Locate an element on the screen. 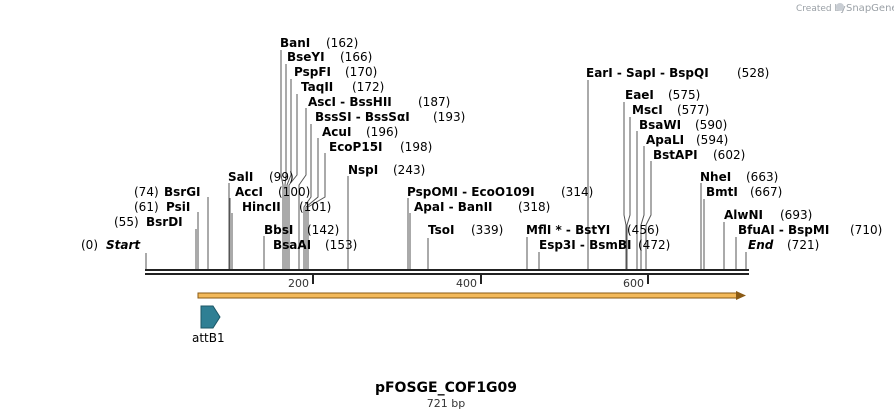  site-name-bsrdi: BsrDI is located at coordinates (164, 222).